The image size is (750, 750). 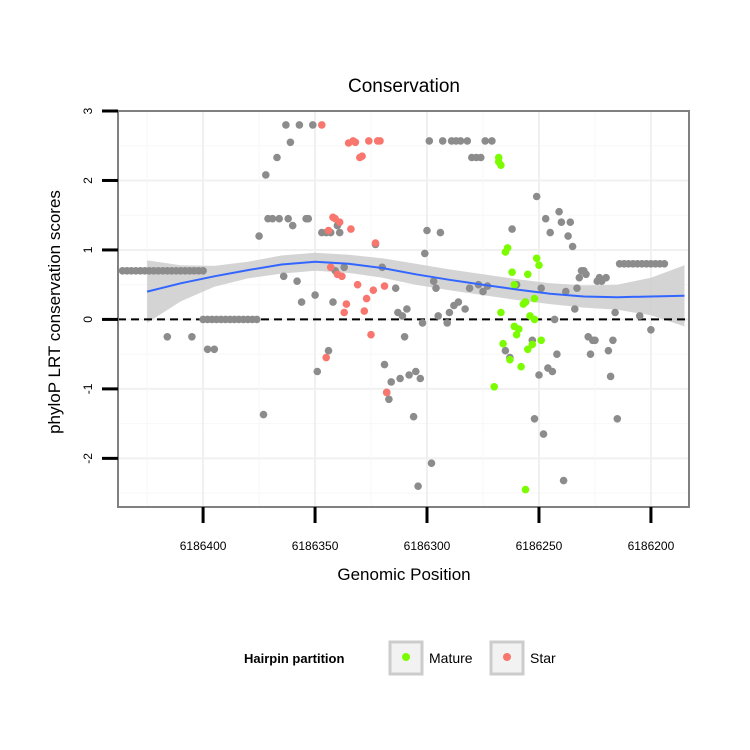 I want to click on x-tick-label: 6186200, so click(x=651, y=546).